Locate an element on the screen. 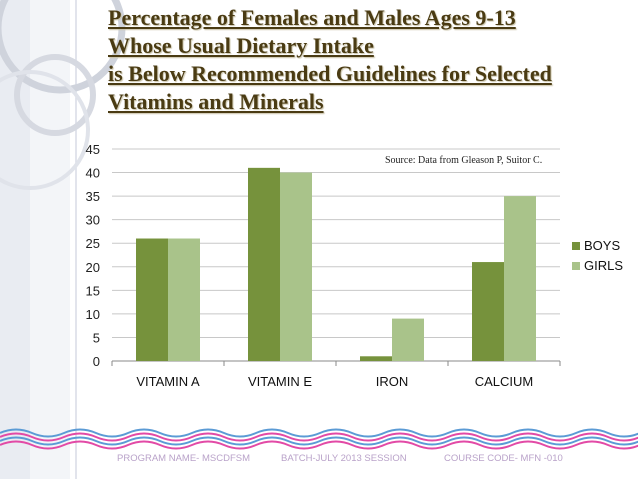 This screenshot has width=638, height=479. legend-label-girls: GIRLS is located at coordinates (603, 265).